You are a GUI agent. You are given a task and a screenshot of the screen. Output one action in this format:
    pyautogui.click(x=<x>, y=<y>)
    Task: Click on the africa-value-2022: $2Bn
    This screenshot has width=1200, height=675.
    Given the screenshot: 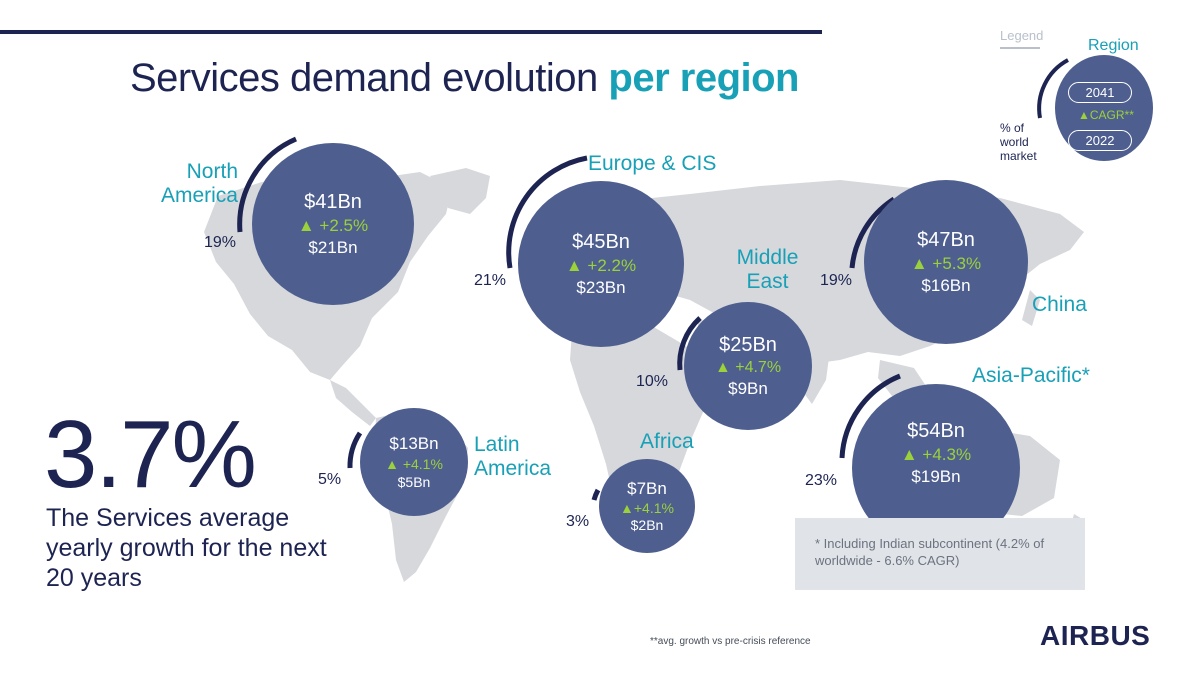 What is the action you would take?
    pyautogui.click(x=647, y=525)
    